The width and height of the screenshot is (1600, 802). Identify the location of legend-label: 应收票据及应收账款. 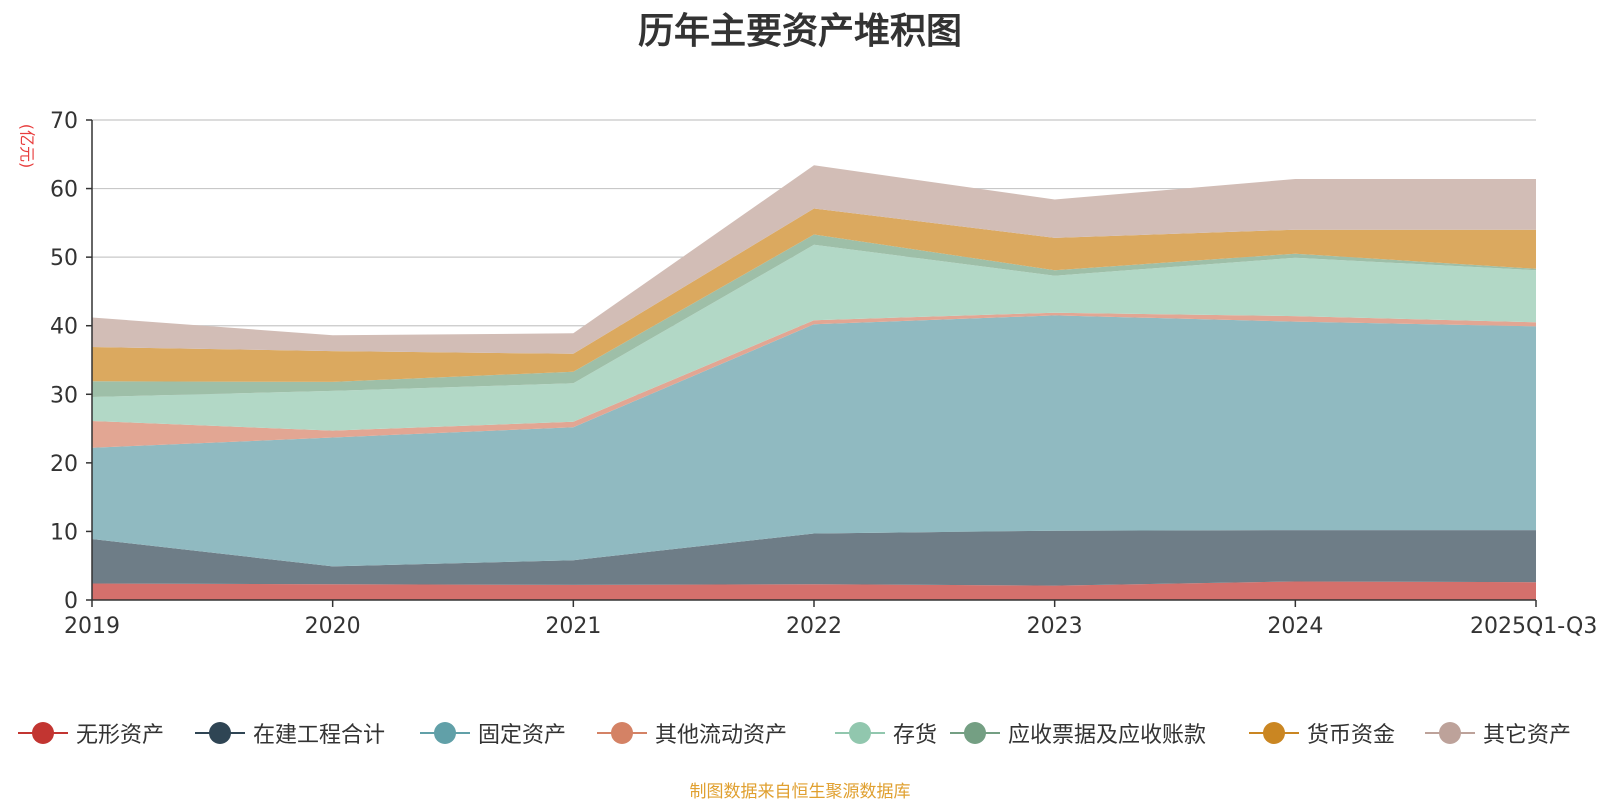
(1107, 735).